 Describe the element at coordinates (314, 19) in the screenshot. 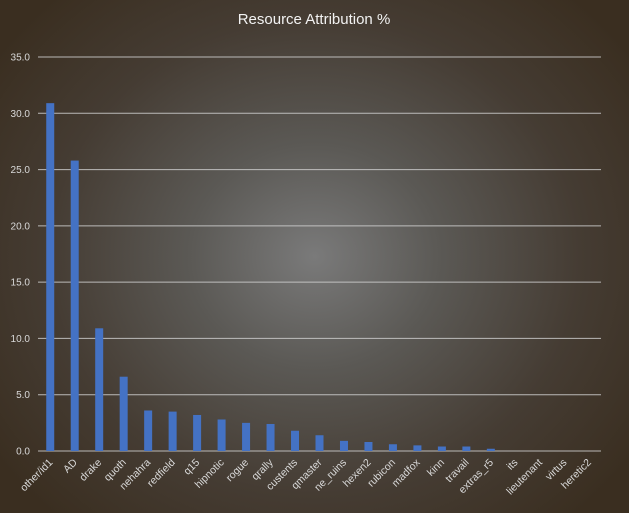

I see `chart-title: Resource Attribution %` at that location.